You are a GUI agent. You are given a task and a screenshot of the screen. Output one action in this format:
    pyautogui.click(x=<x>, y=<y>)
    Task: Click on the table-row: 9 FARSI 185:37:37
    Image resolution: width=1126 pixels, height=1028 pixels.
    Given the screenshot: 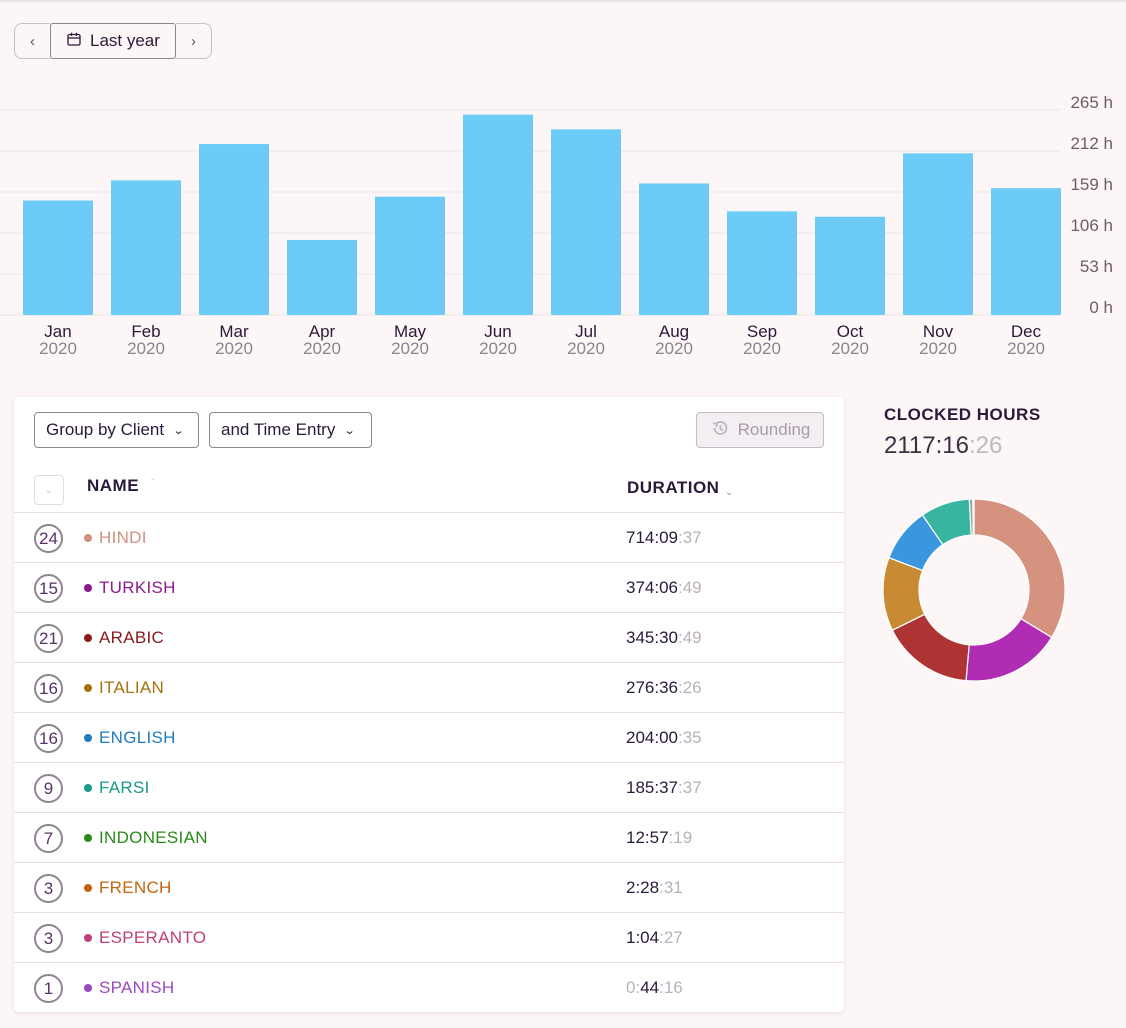 What is the action you would take?
    pyautogui.click(x=429, y=788)
    